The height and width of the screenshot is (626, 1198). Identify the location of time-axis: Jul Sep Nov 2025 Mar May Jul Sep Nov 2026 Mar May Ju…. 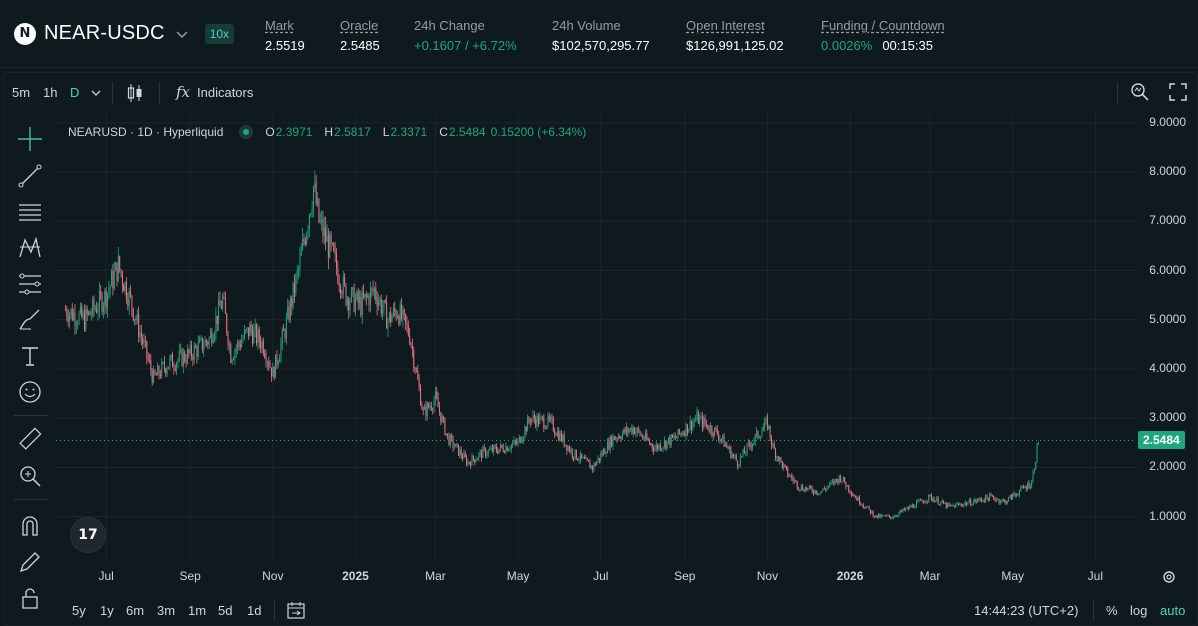
(626, 576).